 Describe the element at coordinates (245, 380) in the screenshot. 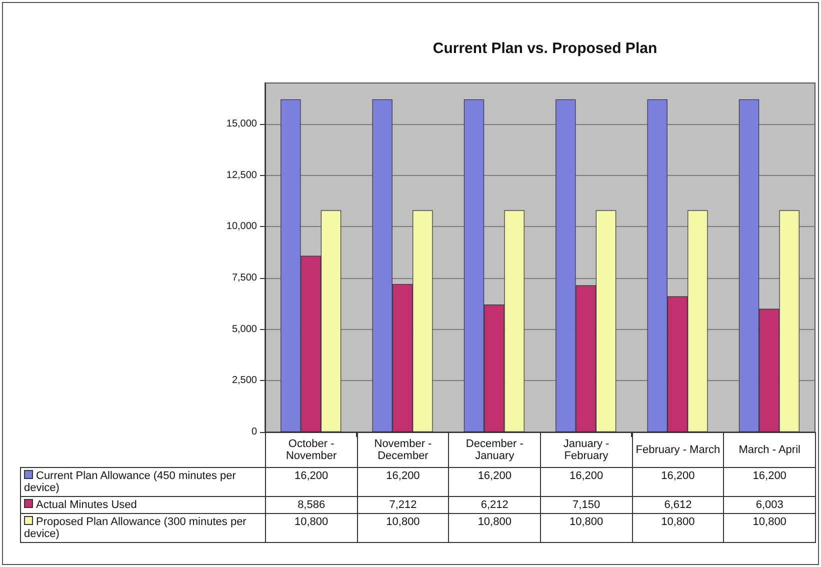

I see `y-tick-label: 2,500` at that location.